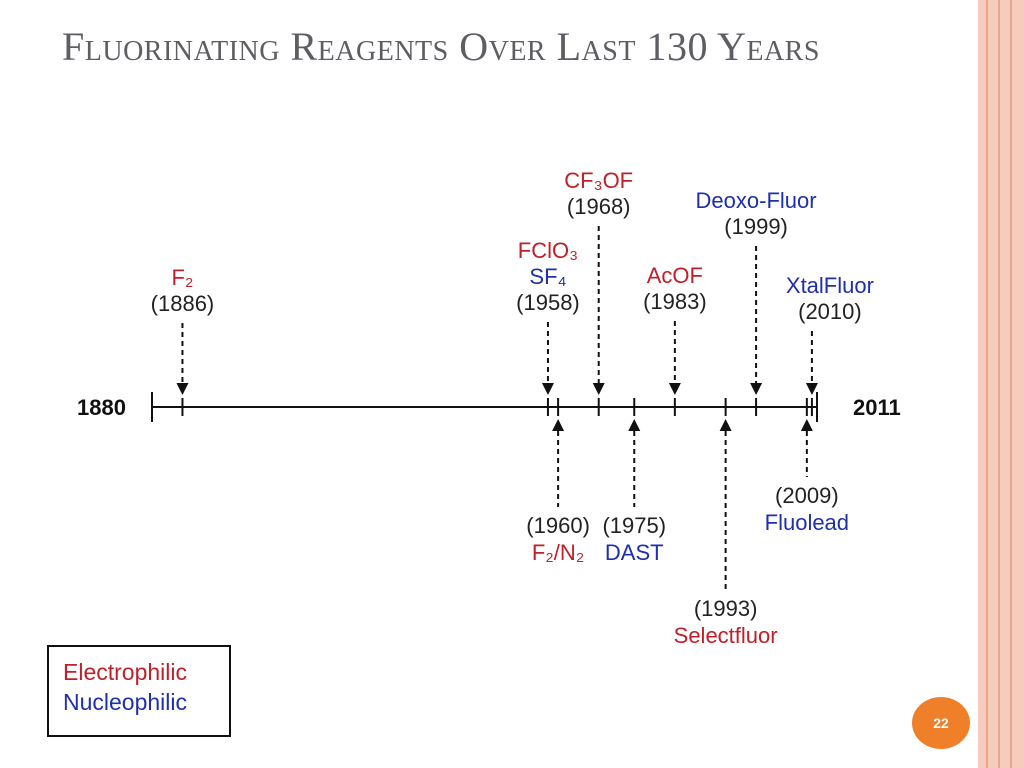  What do you see at coordinates (548, 302) in the screenshot?
I see `year-label: (1958)` at bounding box center [548, 302].